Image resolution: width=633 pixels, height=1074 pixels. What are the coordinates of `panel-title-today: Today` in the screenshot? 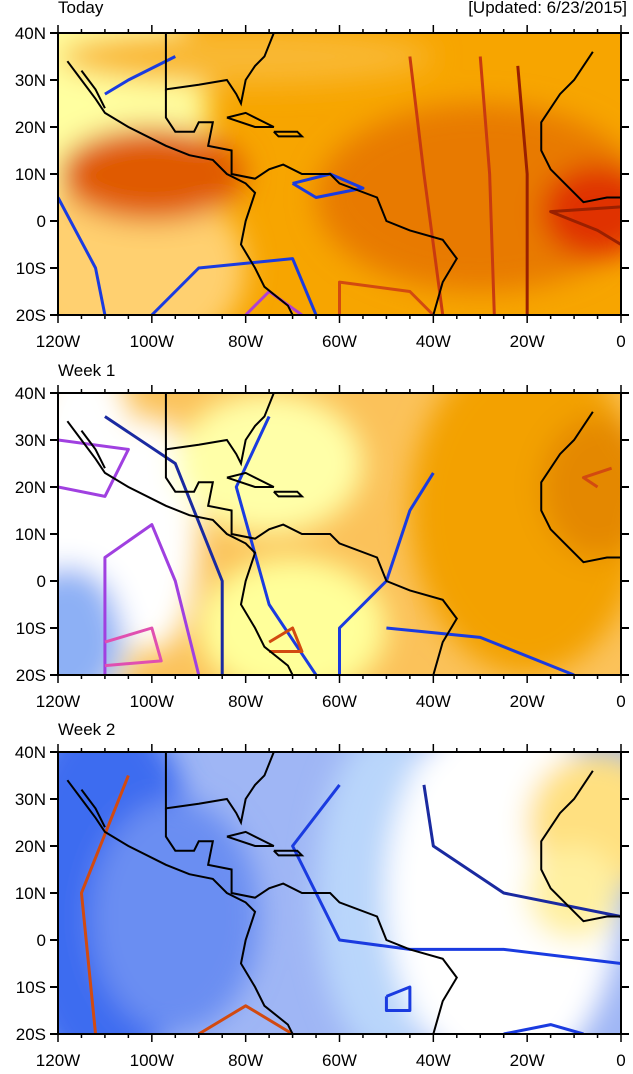 It's located at (81, 8).